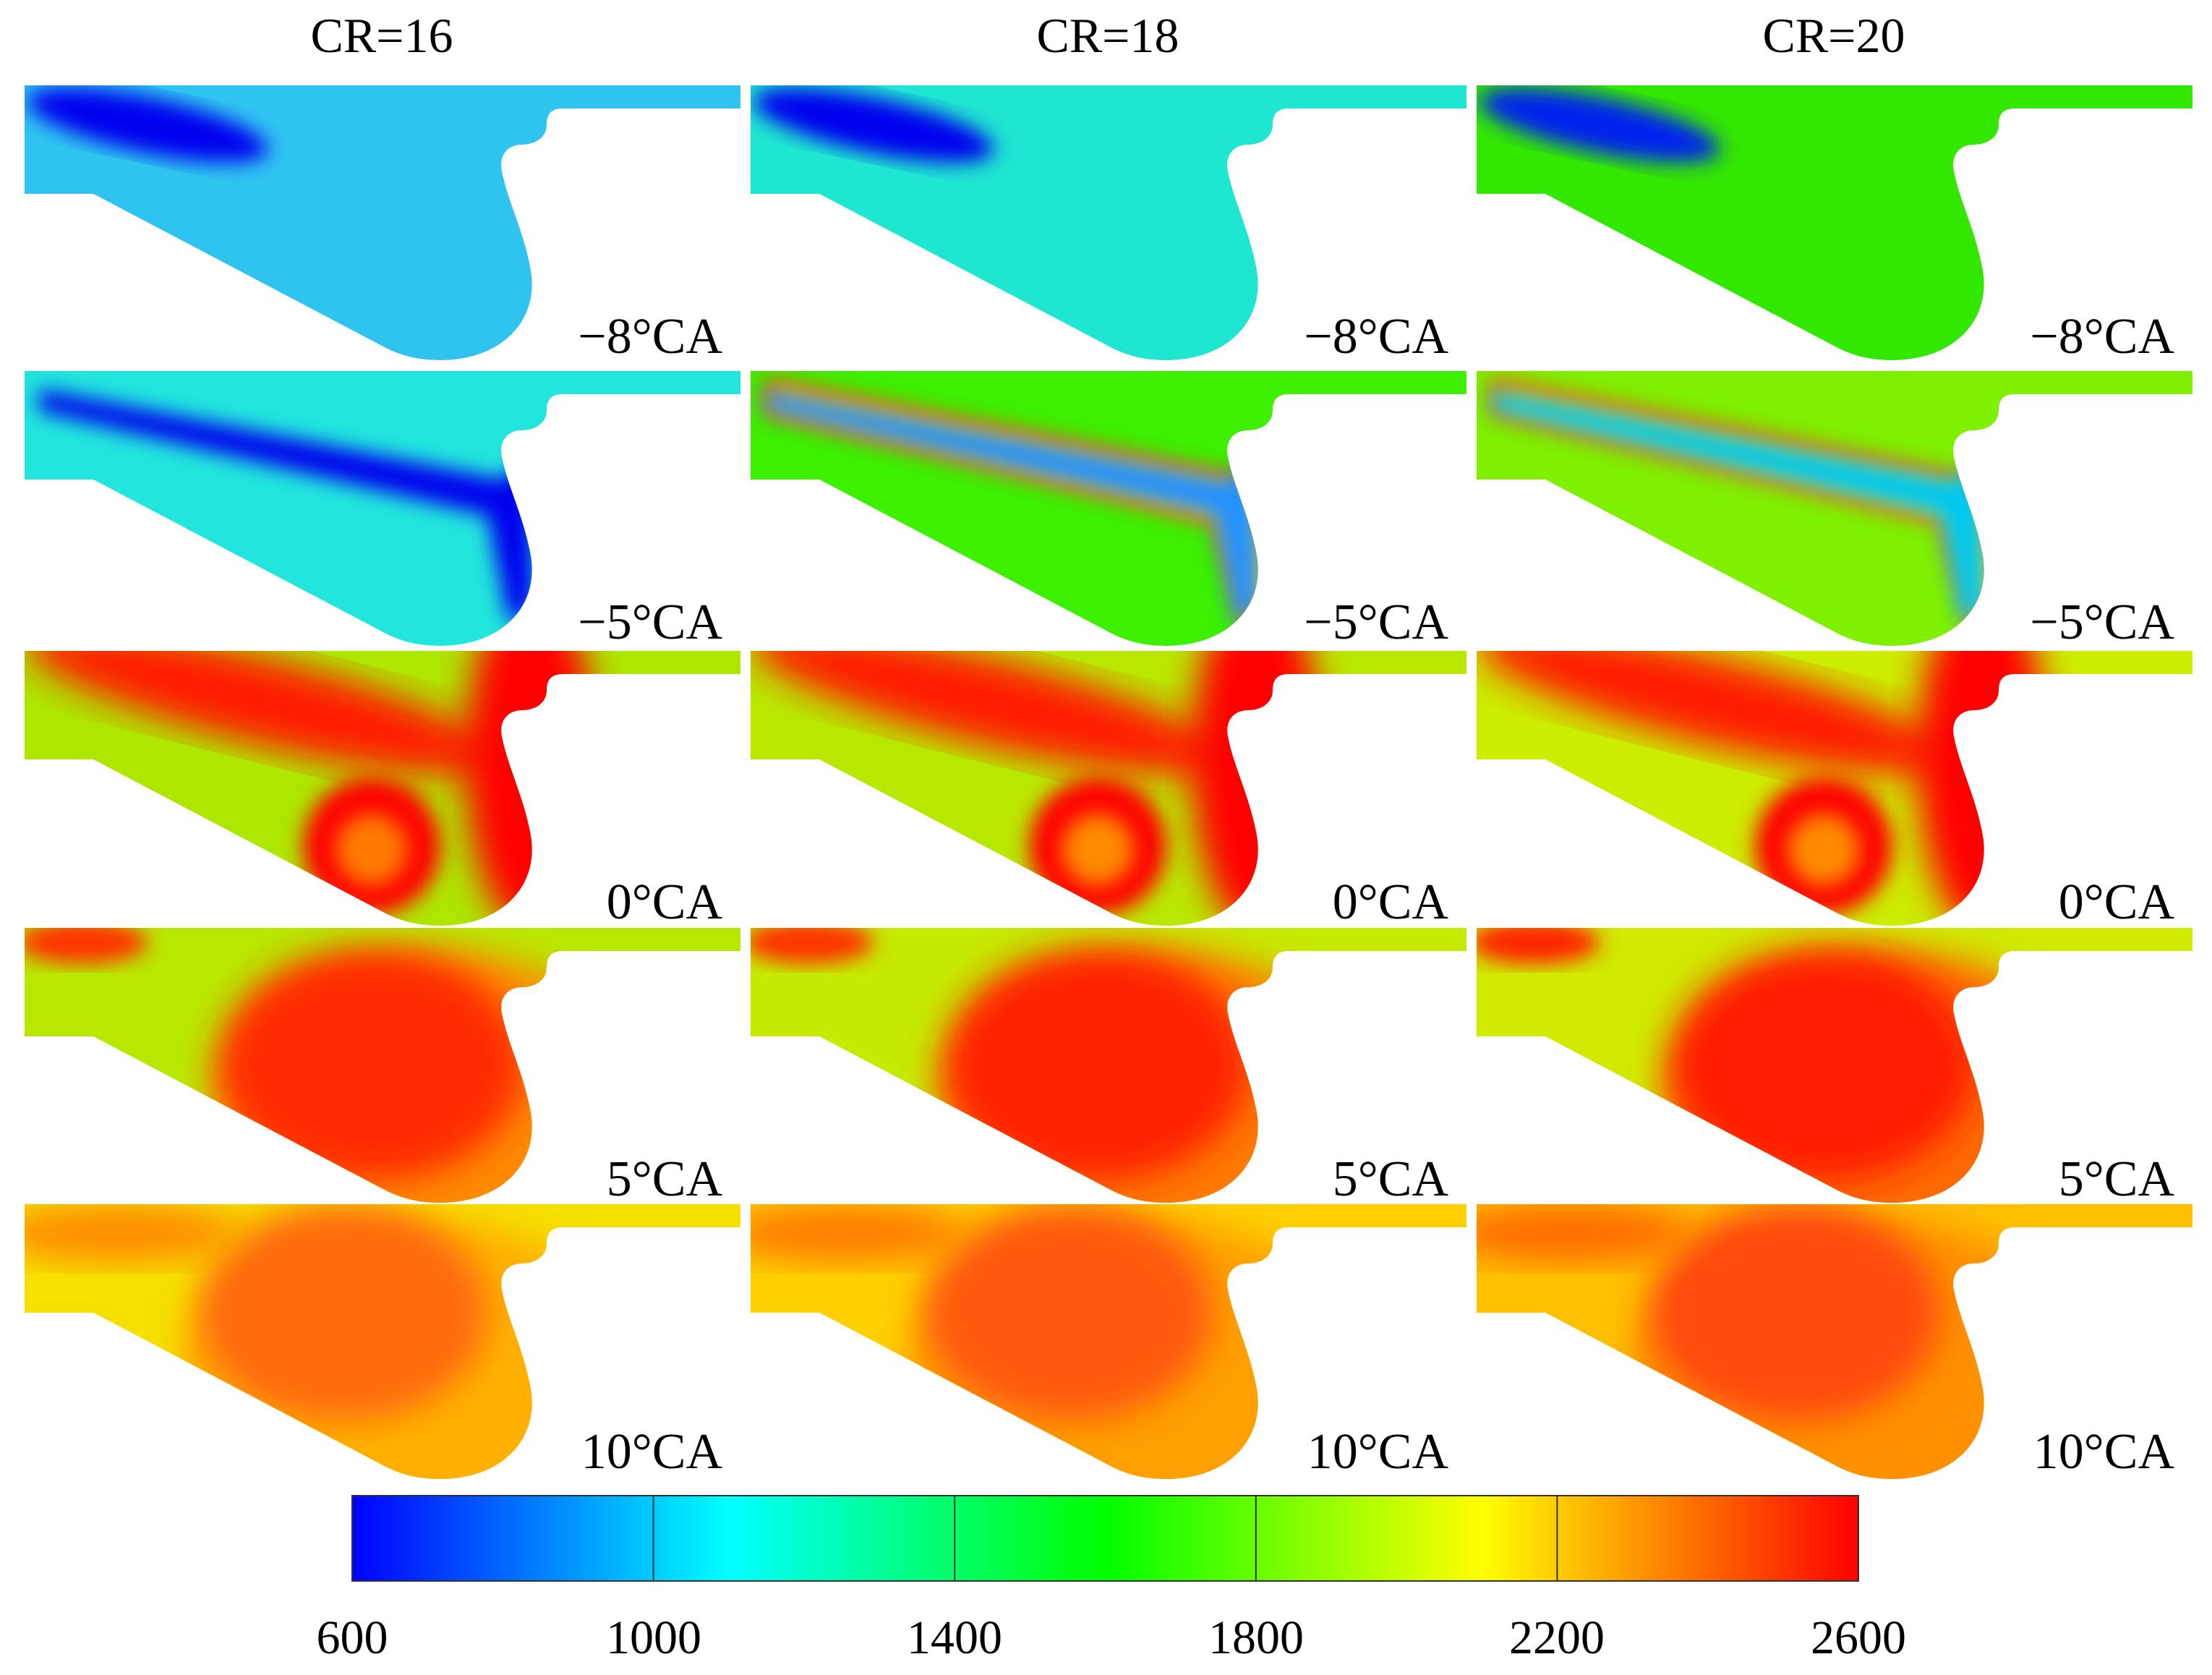  I want to click on colorbar-tick-2200: 2200, so click(1557, 1637).